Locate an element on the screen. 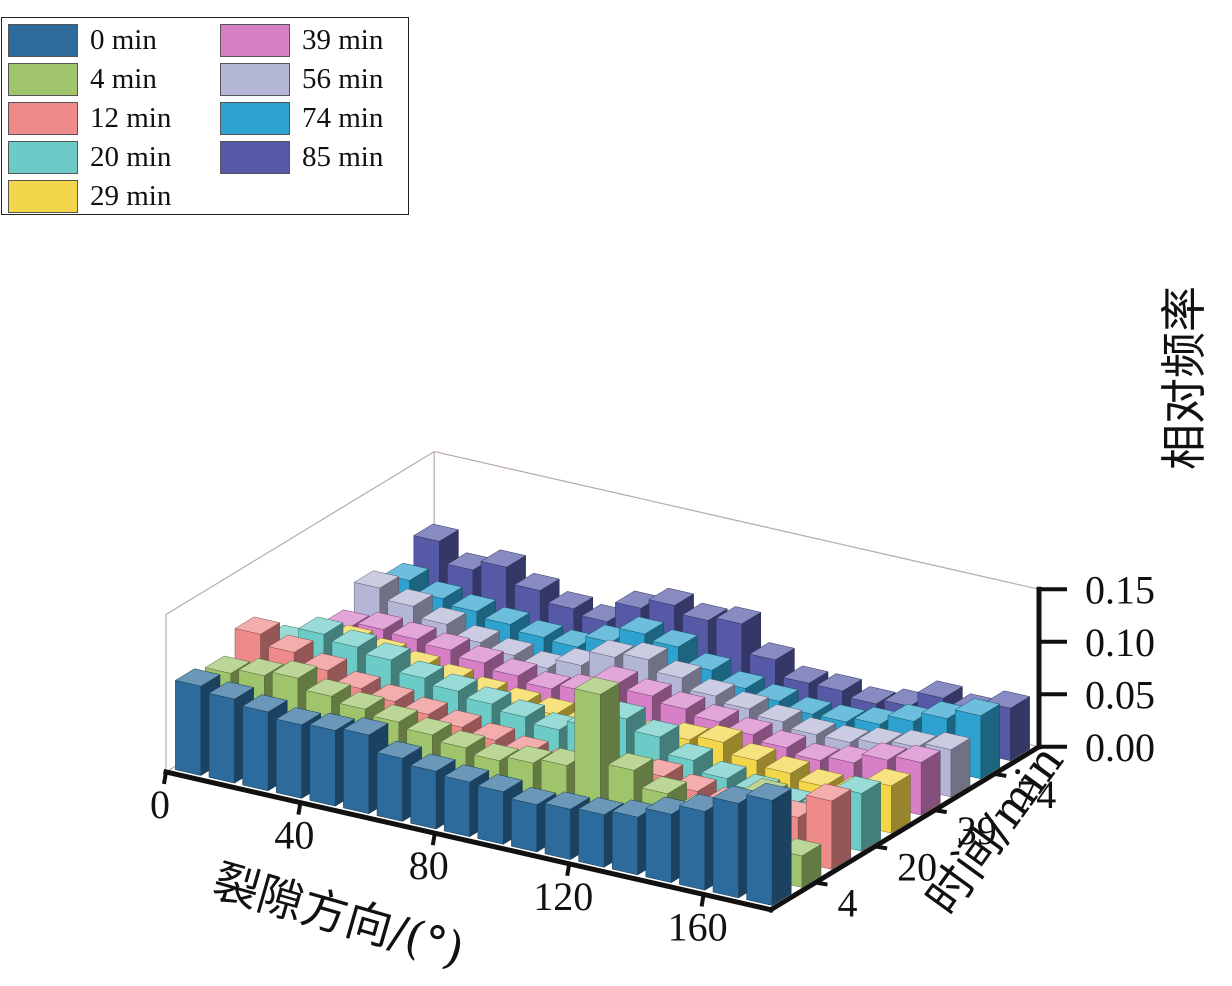 The width and height of the screenshot is (1232, 986). y-tick-label: 74 is located at coordinates (1036, 794).